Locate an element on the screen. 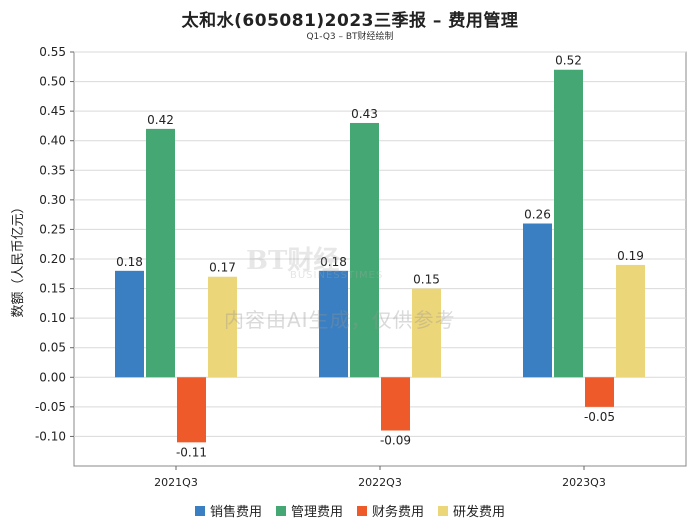 This screenshot has width=700, height=524. x-tick-label: 2023Q3 is located at coordinates (584, 482).